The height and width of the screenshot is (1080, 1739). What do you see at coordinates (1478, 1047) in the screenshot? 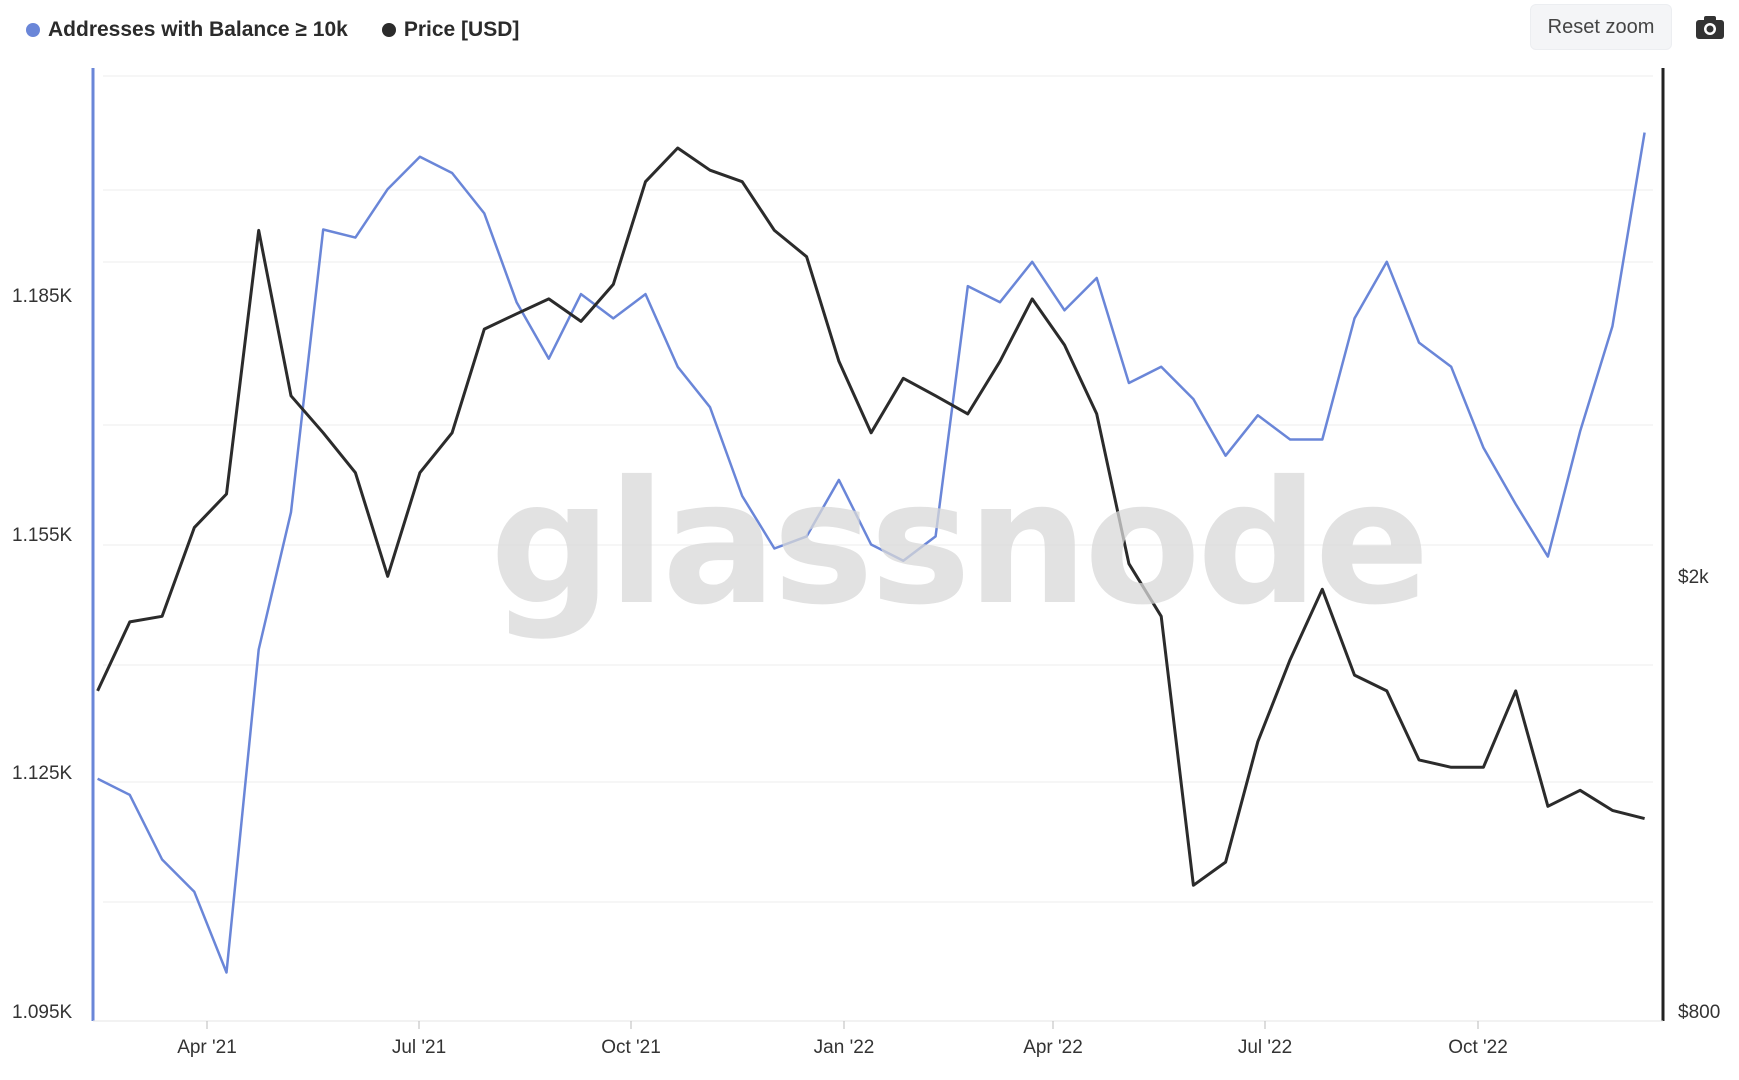
I see `x-tick: Oct '22` at bounding box center [1478, 1047].